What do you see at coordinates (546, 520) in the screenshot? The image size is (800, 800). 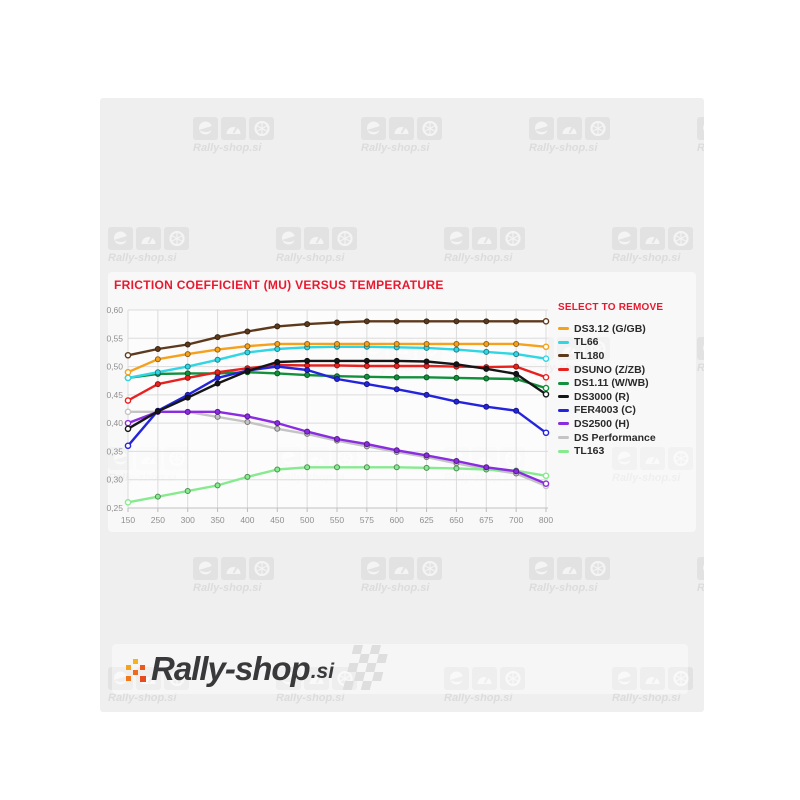 I see `x-tick-label: 800` at bounding box center [546, 520].